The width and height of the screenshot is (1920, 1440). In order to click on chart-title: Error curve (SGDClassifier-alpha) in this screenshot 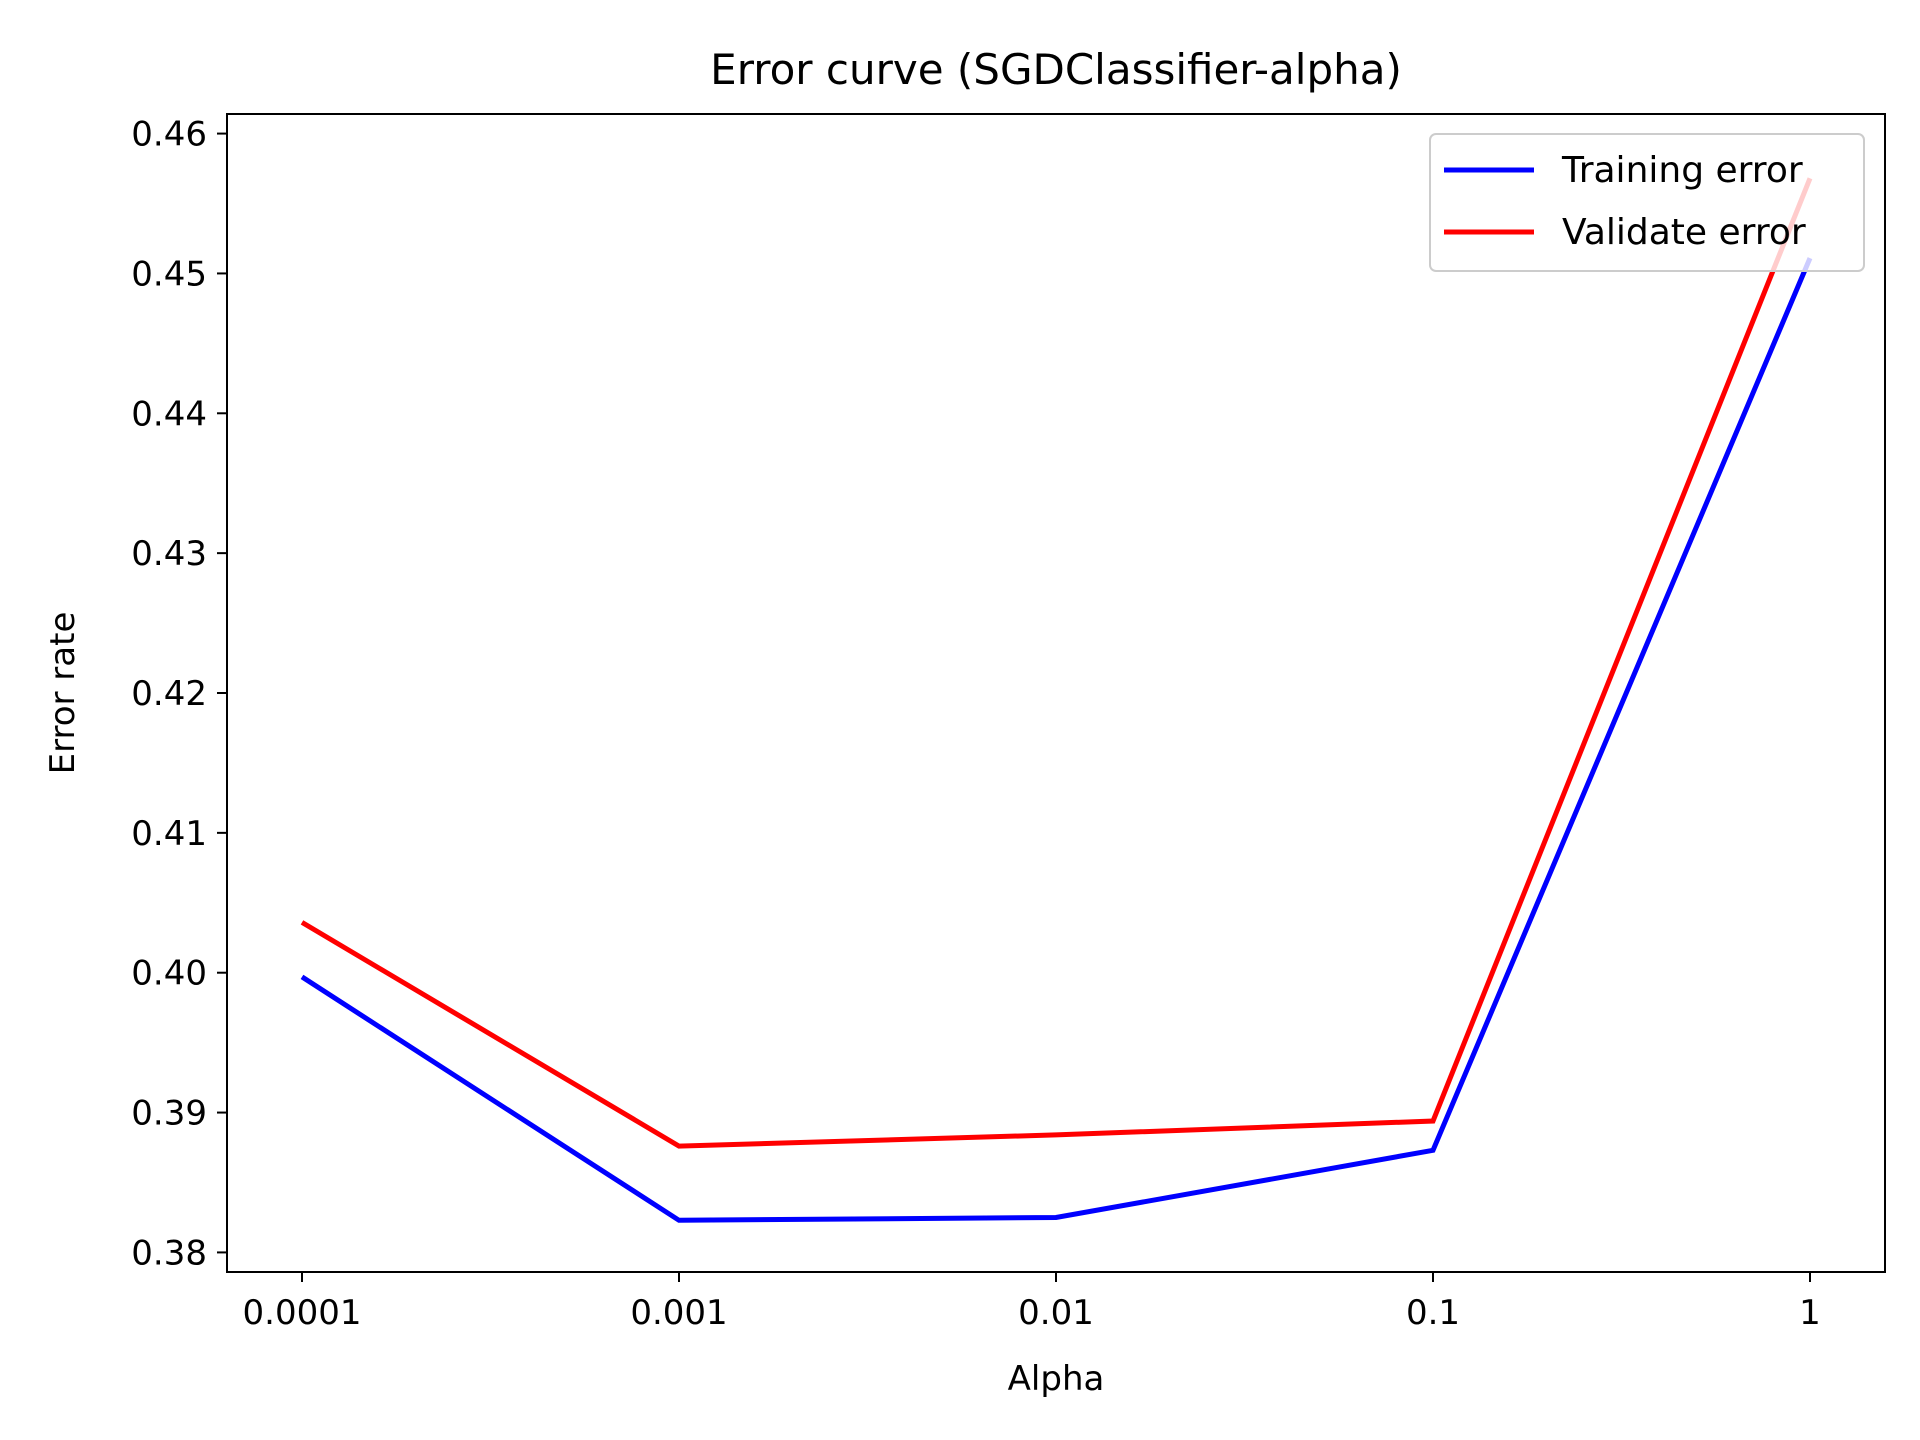, I will do `click(1056, 69)`.